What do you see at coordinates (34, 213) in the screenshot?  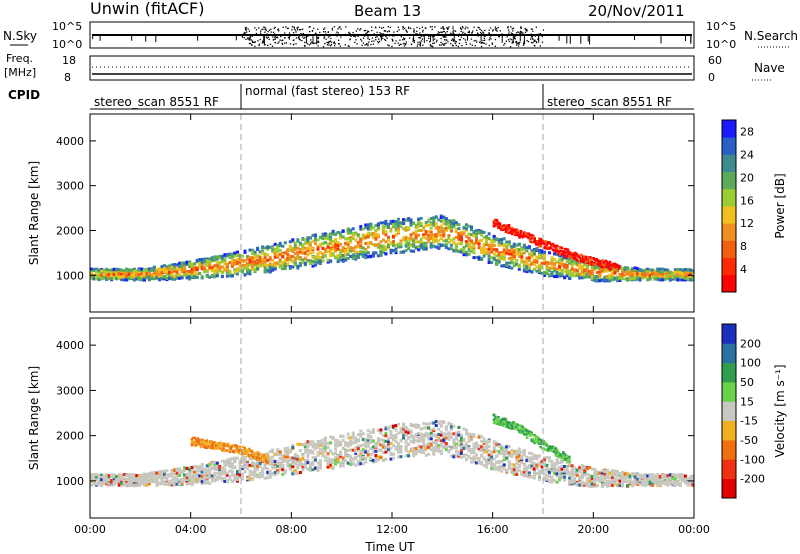 I see `y-axis-label: Slant Range [km]` at bounding box center [34, 213].